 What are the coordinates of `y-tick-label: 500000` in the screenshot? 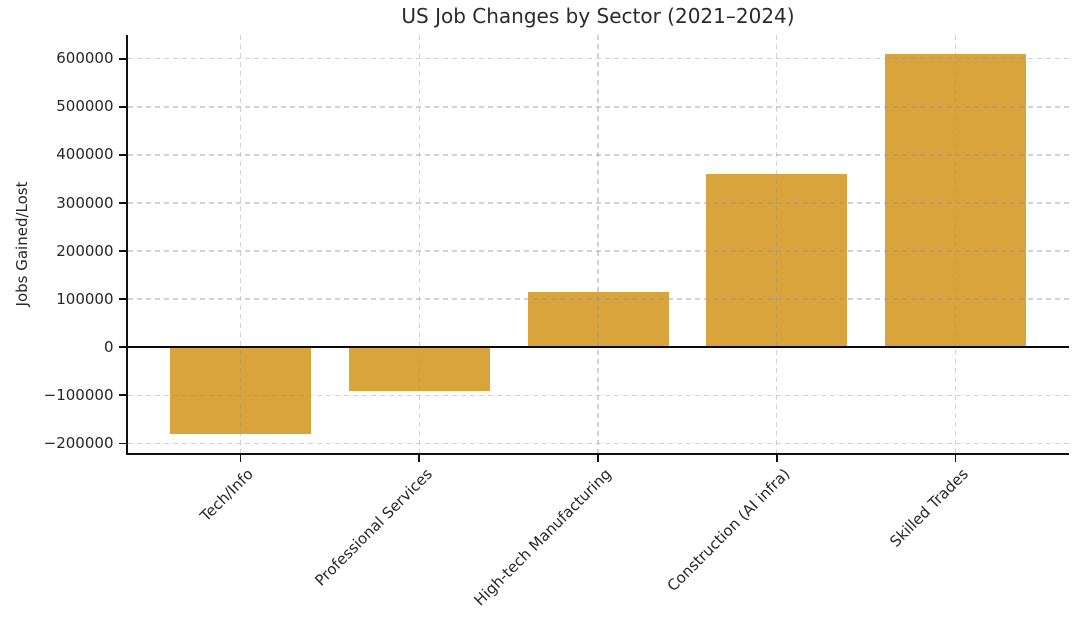 It's located at (85, 106).